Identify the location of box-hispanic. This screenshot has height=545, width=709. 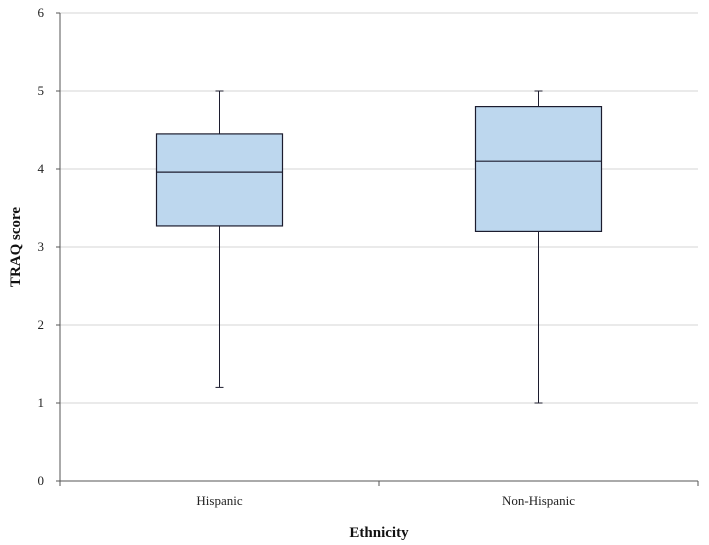
(219, 239).